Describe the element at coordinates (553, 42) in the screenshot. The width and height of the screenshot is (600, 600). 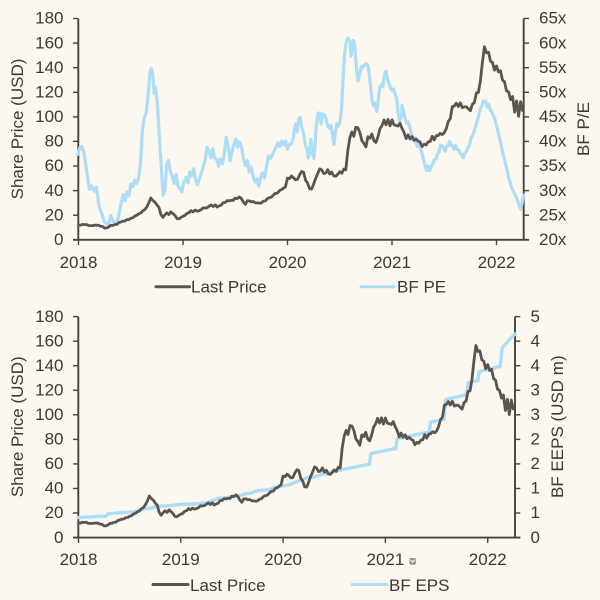
I see `svg-text: 60x` at that location.